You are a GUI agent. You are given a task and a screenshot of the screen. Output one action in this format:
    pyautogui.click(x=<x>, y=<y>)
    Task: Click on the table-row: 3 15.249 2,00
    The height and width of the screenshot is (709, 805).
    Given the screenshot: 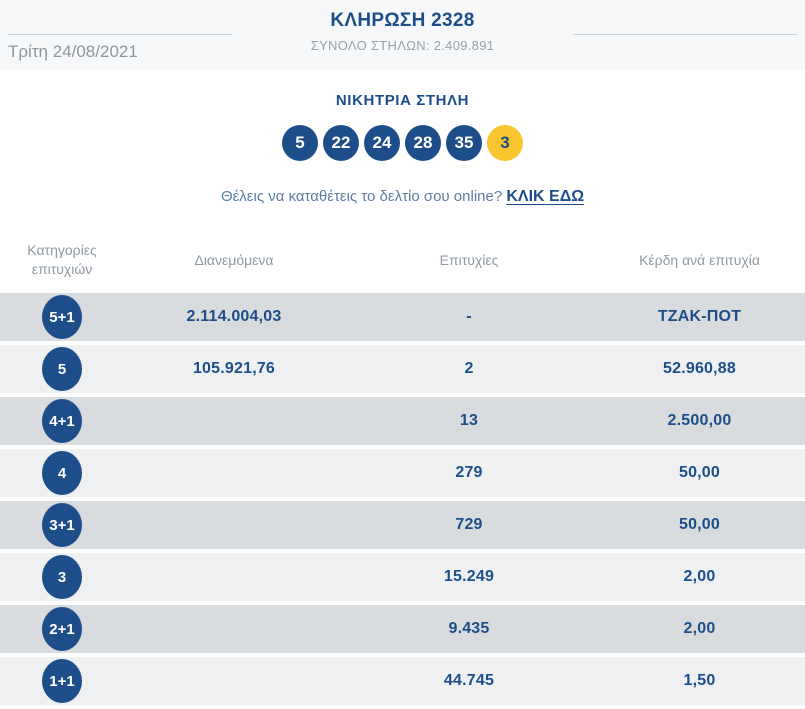 What is the action you would take?
    pyautogui.click(x=402, y=577)
    